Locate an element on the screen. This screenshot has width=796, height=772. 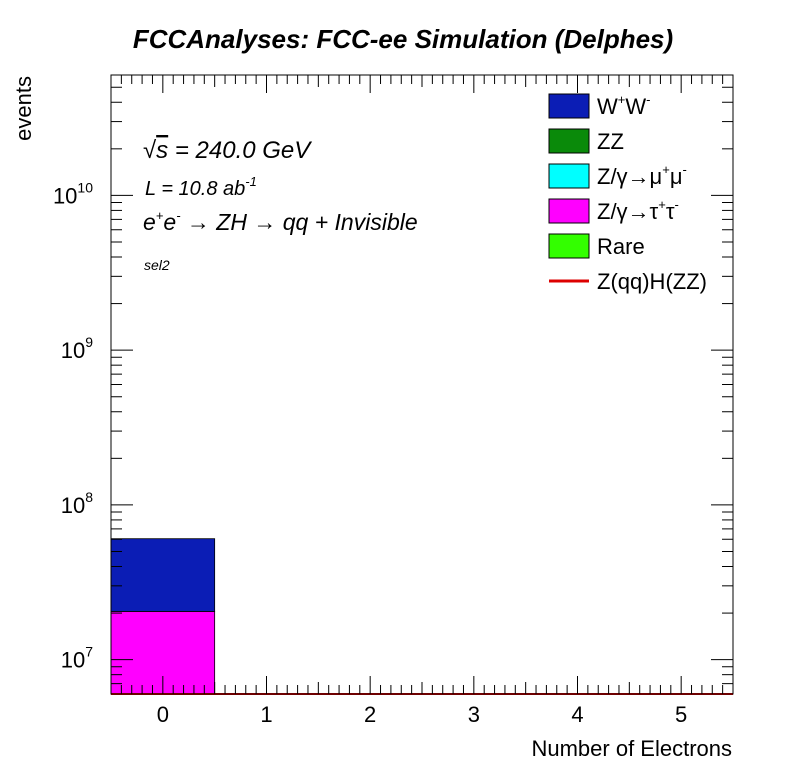
y-tick-label: 10¹⁰ is located at coordinates (73, 193).